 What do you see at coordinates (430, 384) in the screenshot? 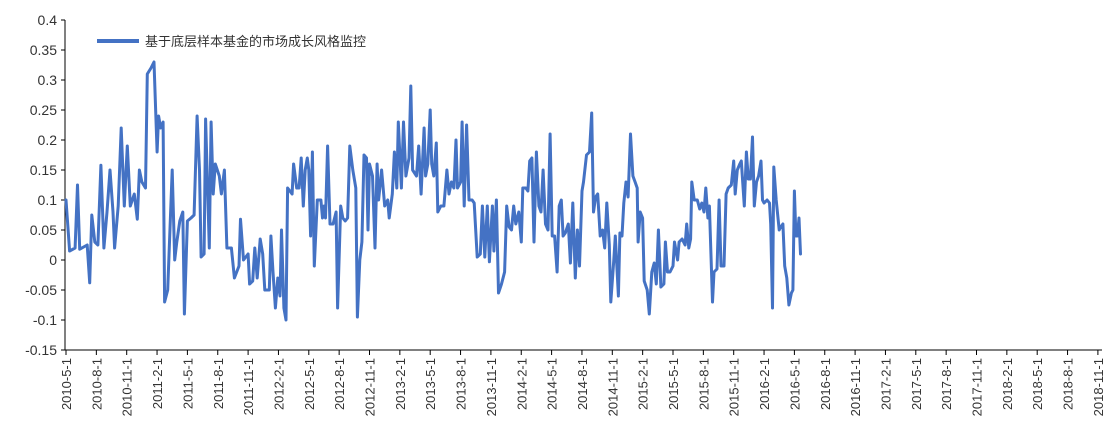
I see `x-tick-label: 2013-5-1` at bounding box center [430, 384].